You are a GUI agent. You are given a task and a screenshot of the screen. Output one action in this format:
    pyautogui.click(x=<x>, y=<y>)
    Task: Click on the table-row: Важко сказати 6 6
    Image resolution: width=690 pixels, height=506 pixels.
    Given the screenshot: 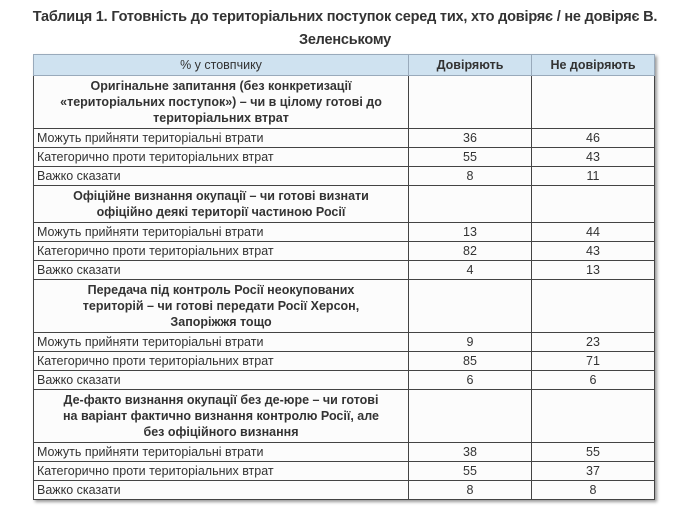 What is the action you would take?
    pyautogui.click(x=344, y=380)
    